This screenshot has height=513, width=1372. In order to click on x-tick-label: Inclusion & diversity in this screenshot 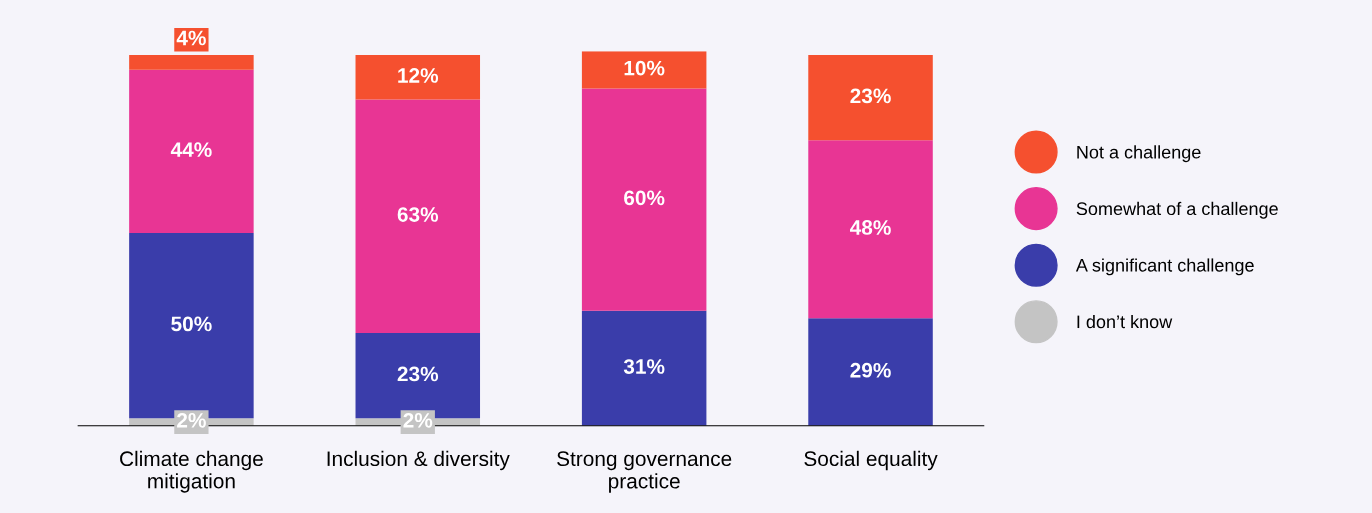, I will do `click(418, 460)`.